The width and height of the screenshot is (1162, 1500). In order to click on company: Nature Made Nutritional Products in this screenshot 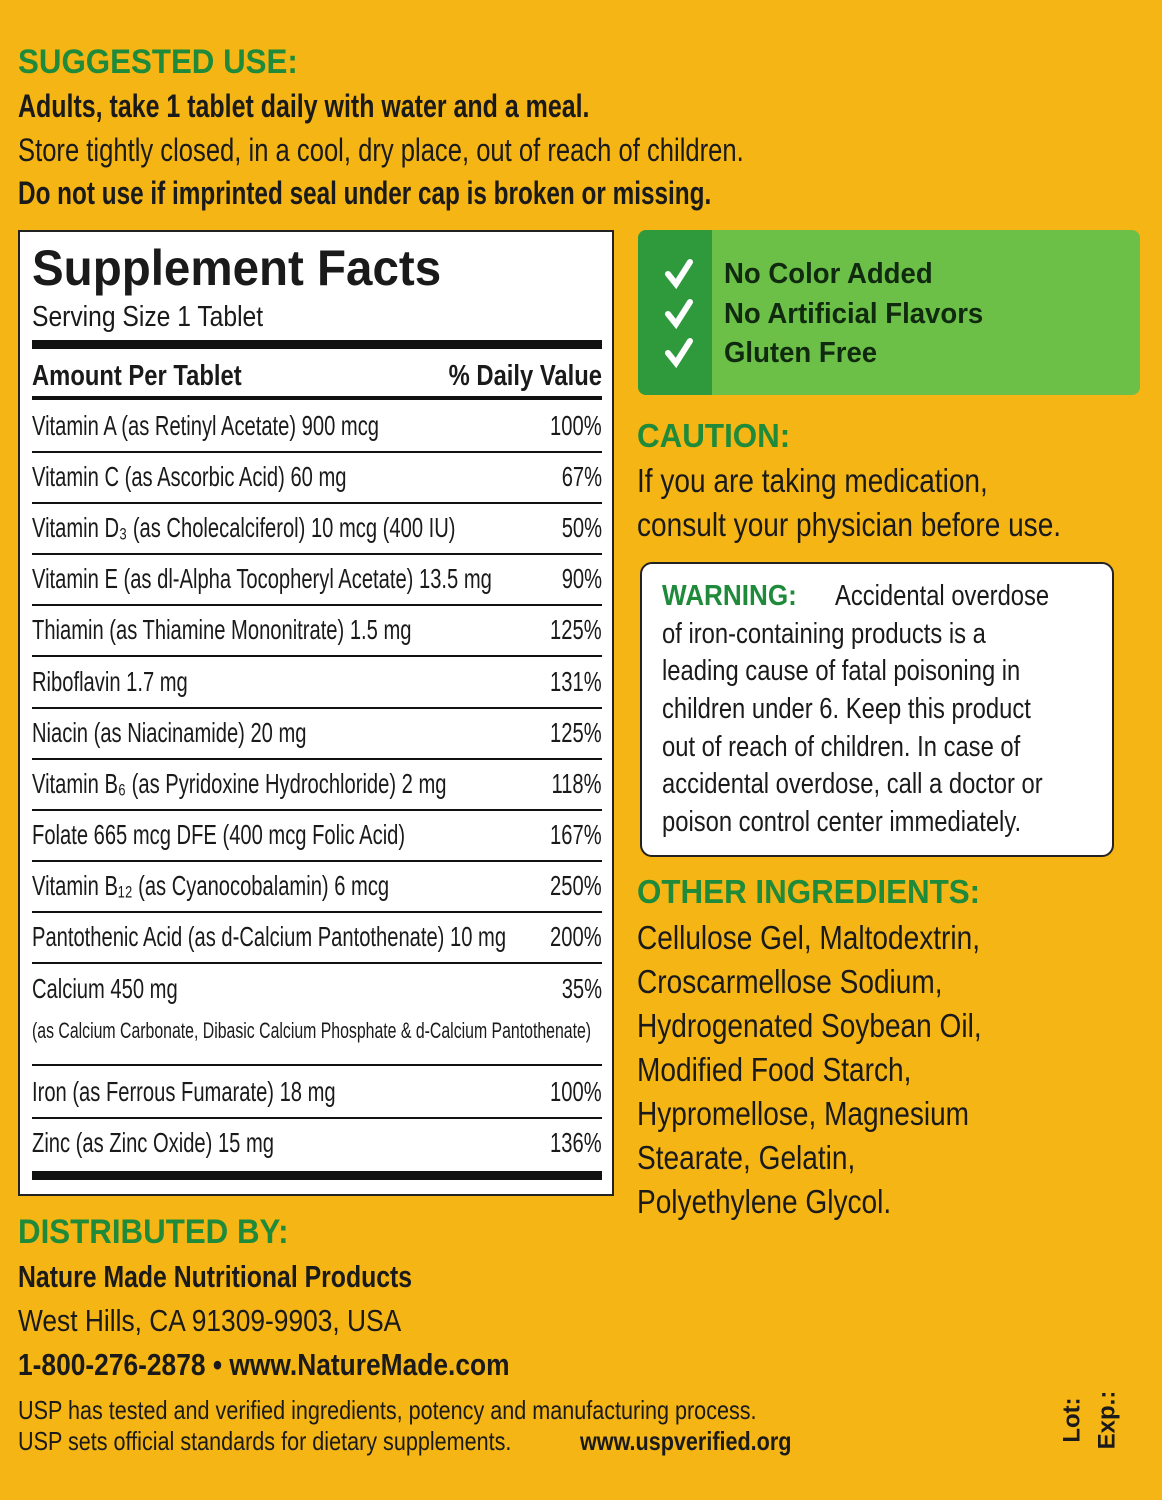, I will do `click(215, 1276)`.